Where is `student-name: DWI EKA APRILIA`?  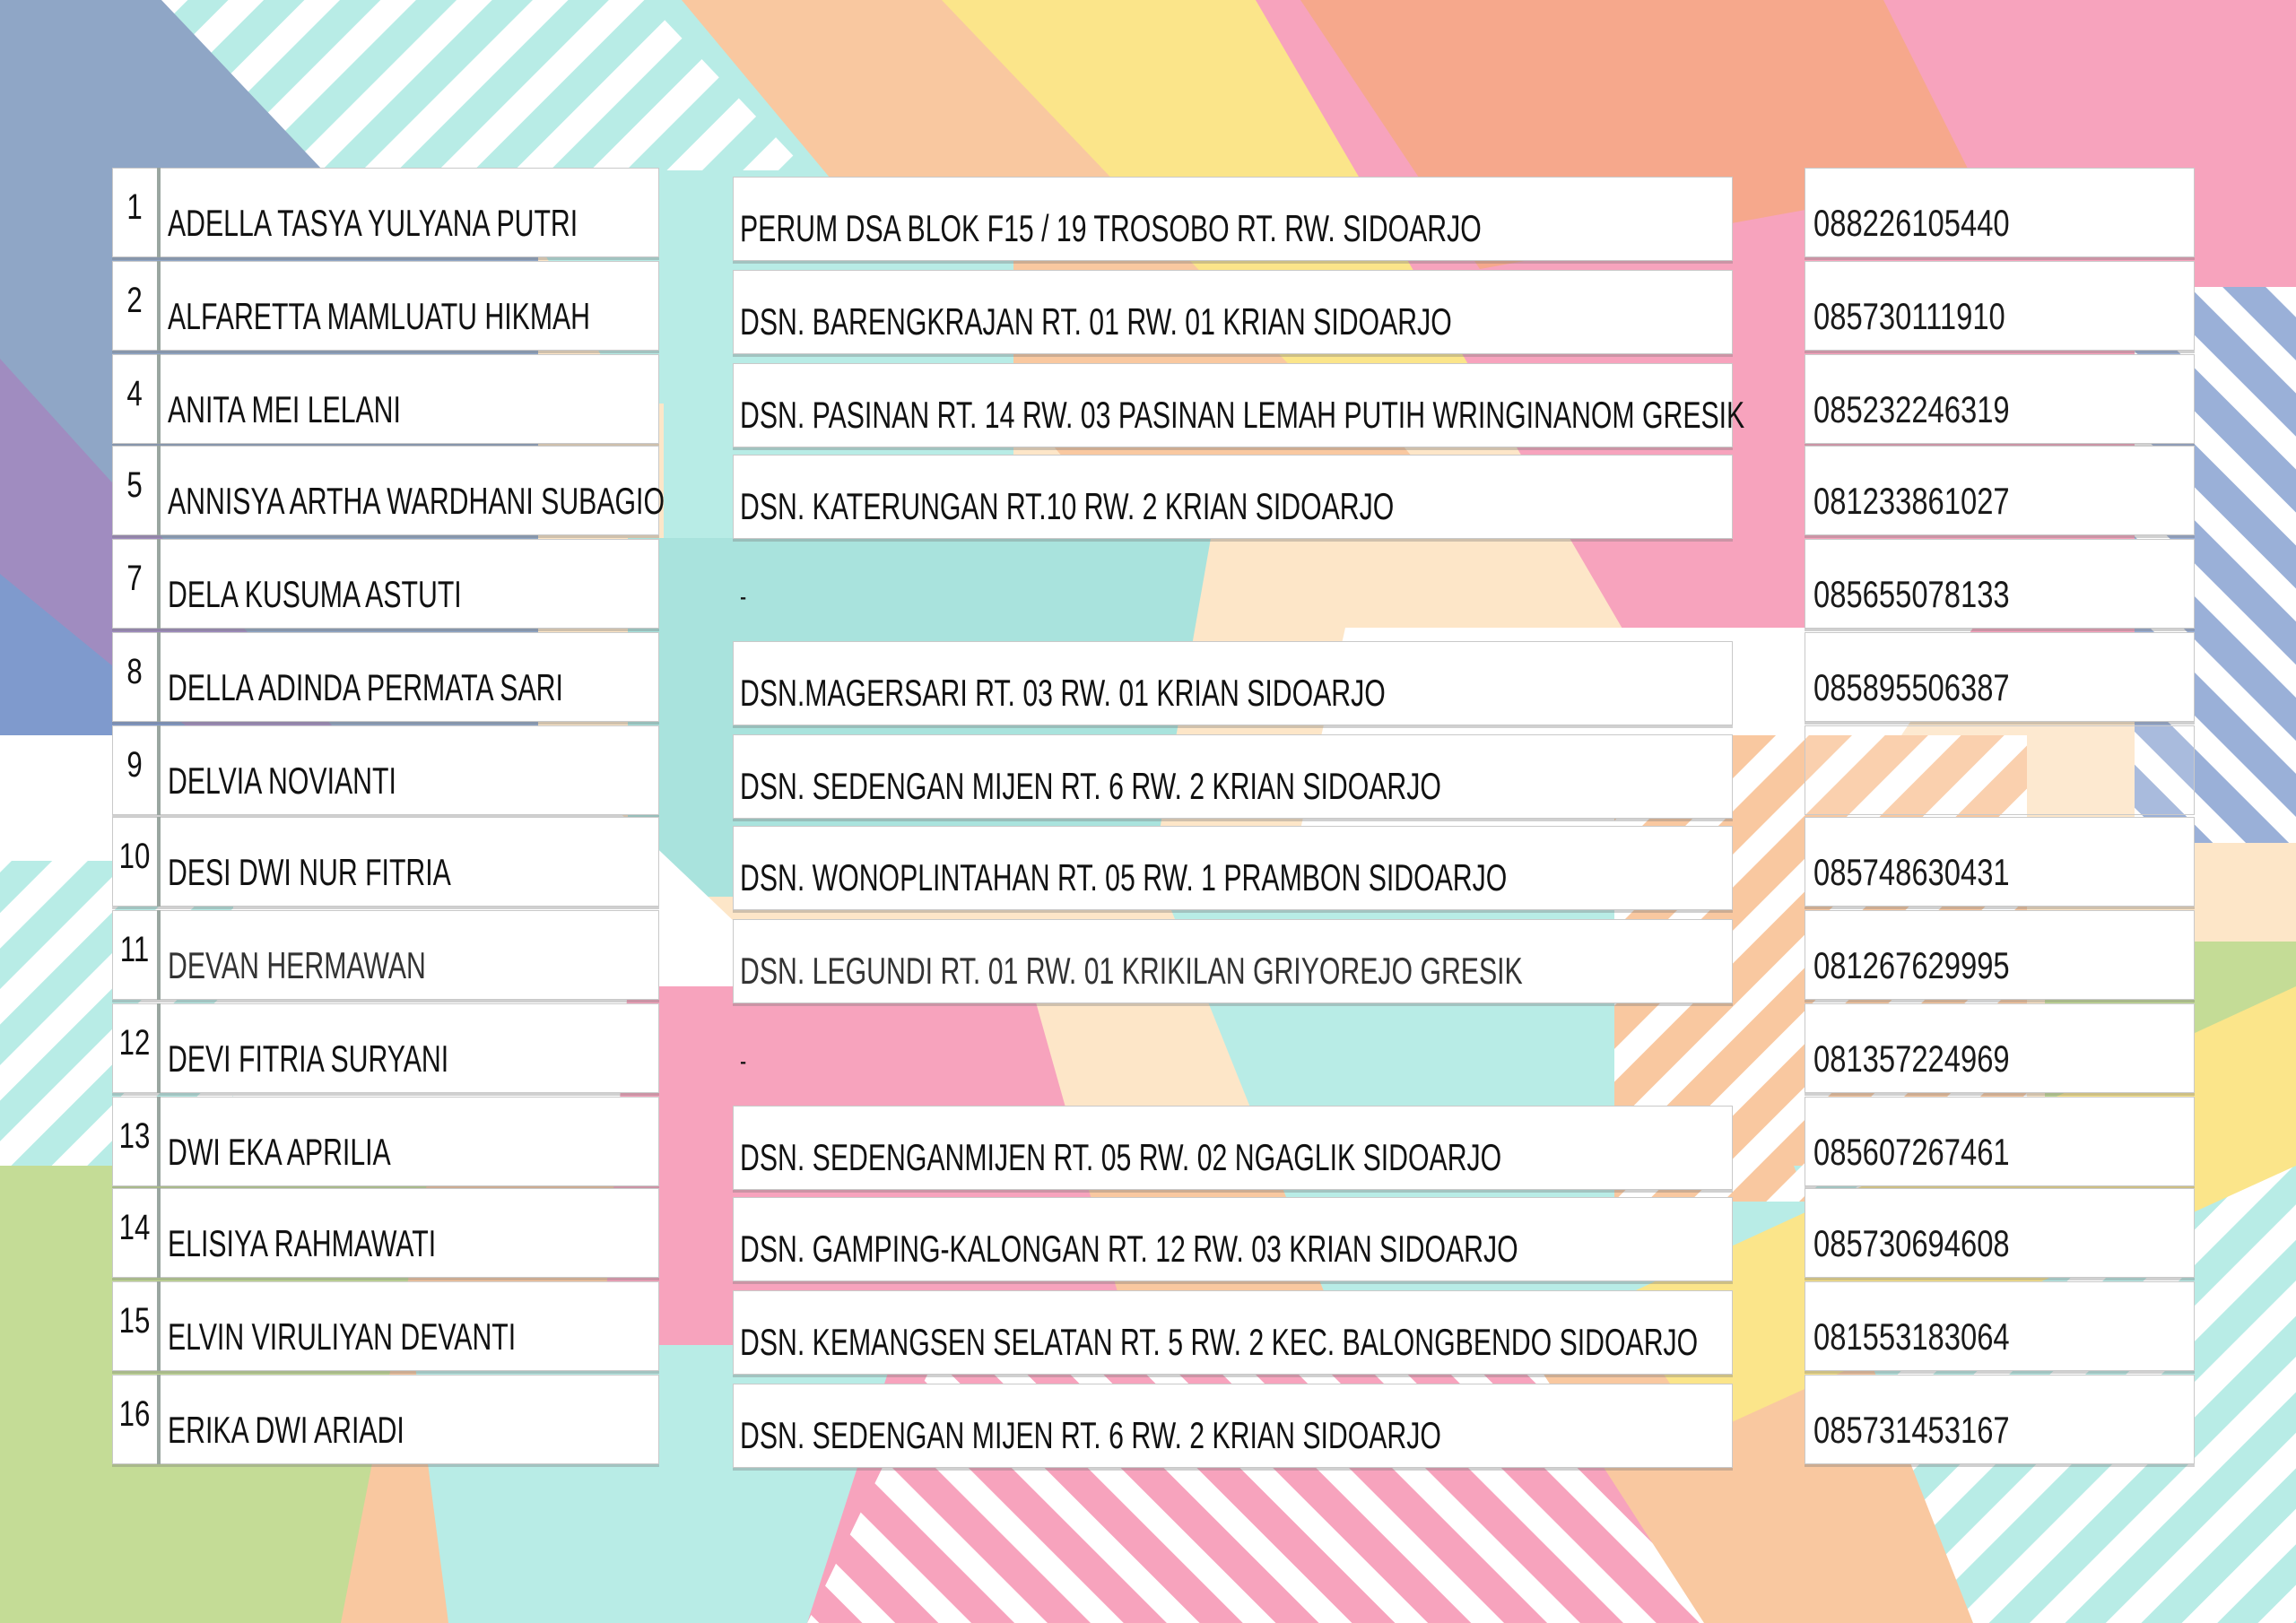
student-name: DWI EKA APRILIA is located at coordinates (279, 1152).